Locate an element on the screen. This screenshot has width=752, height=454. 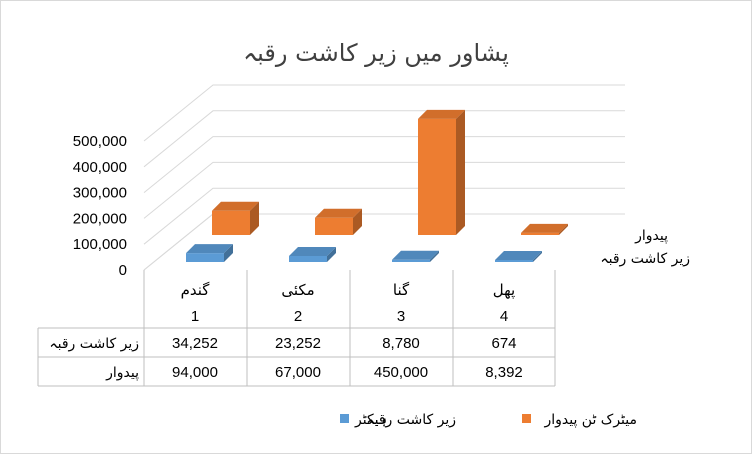
table-cell: 34,252 is located at coordinates (195, 343).